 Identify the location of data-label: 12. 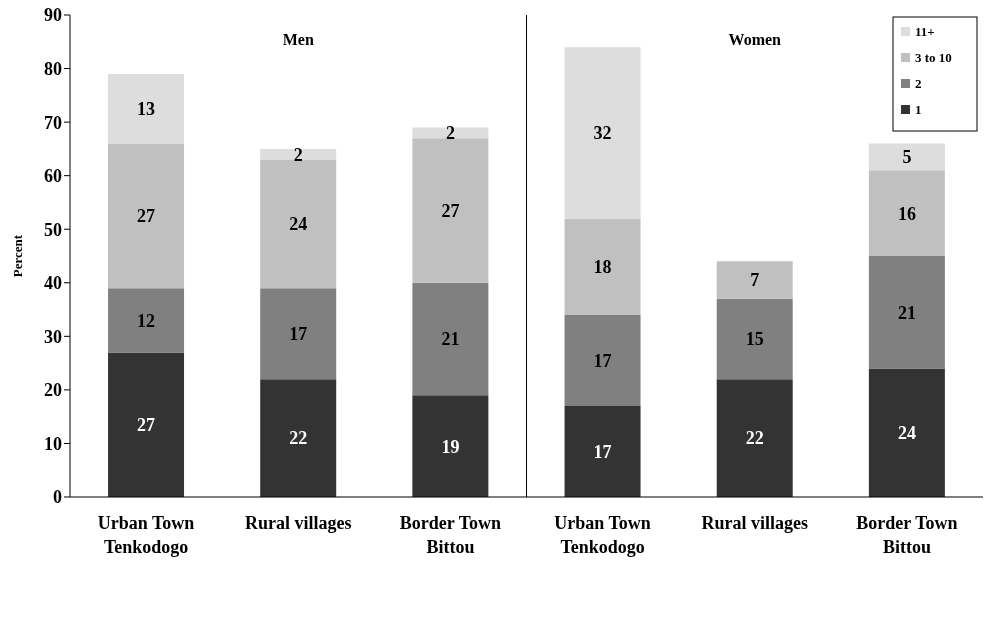
(146, 320).